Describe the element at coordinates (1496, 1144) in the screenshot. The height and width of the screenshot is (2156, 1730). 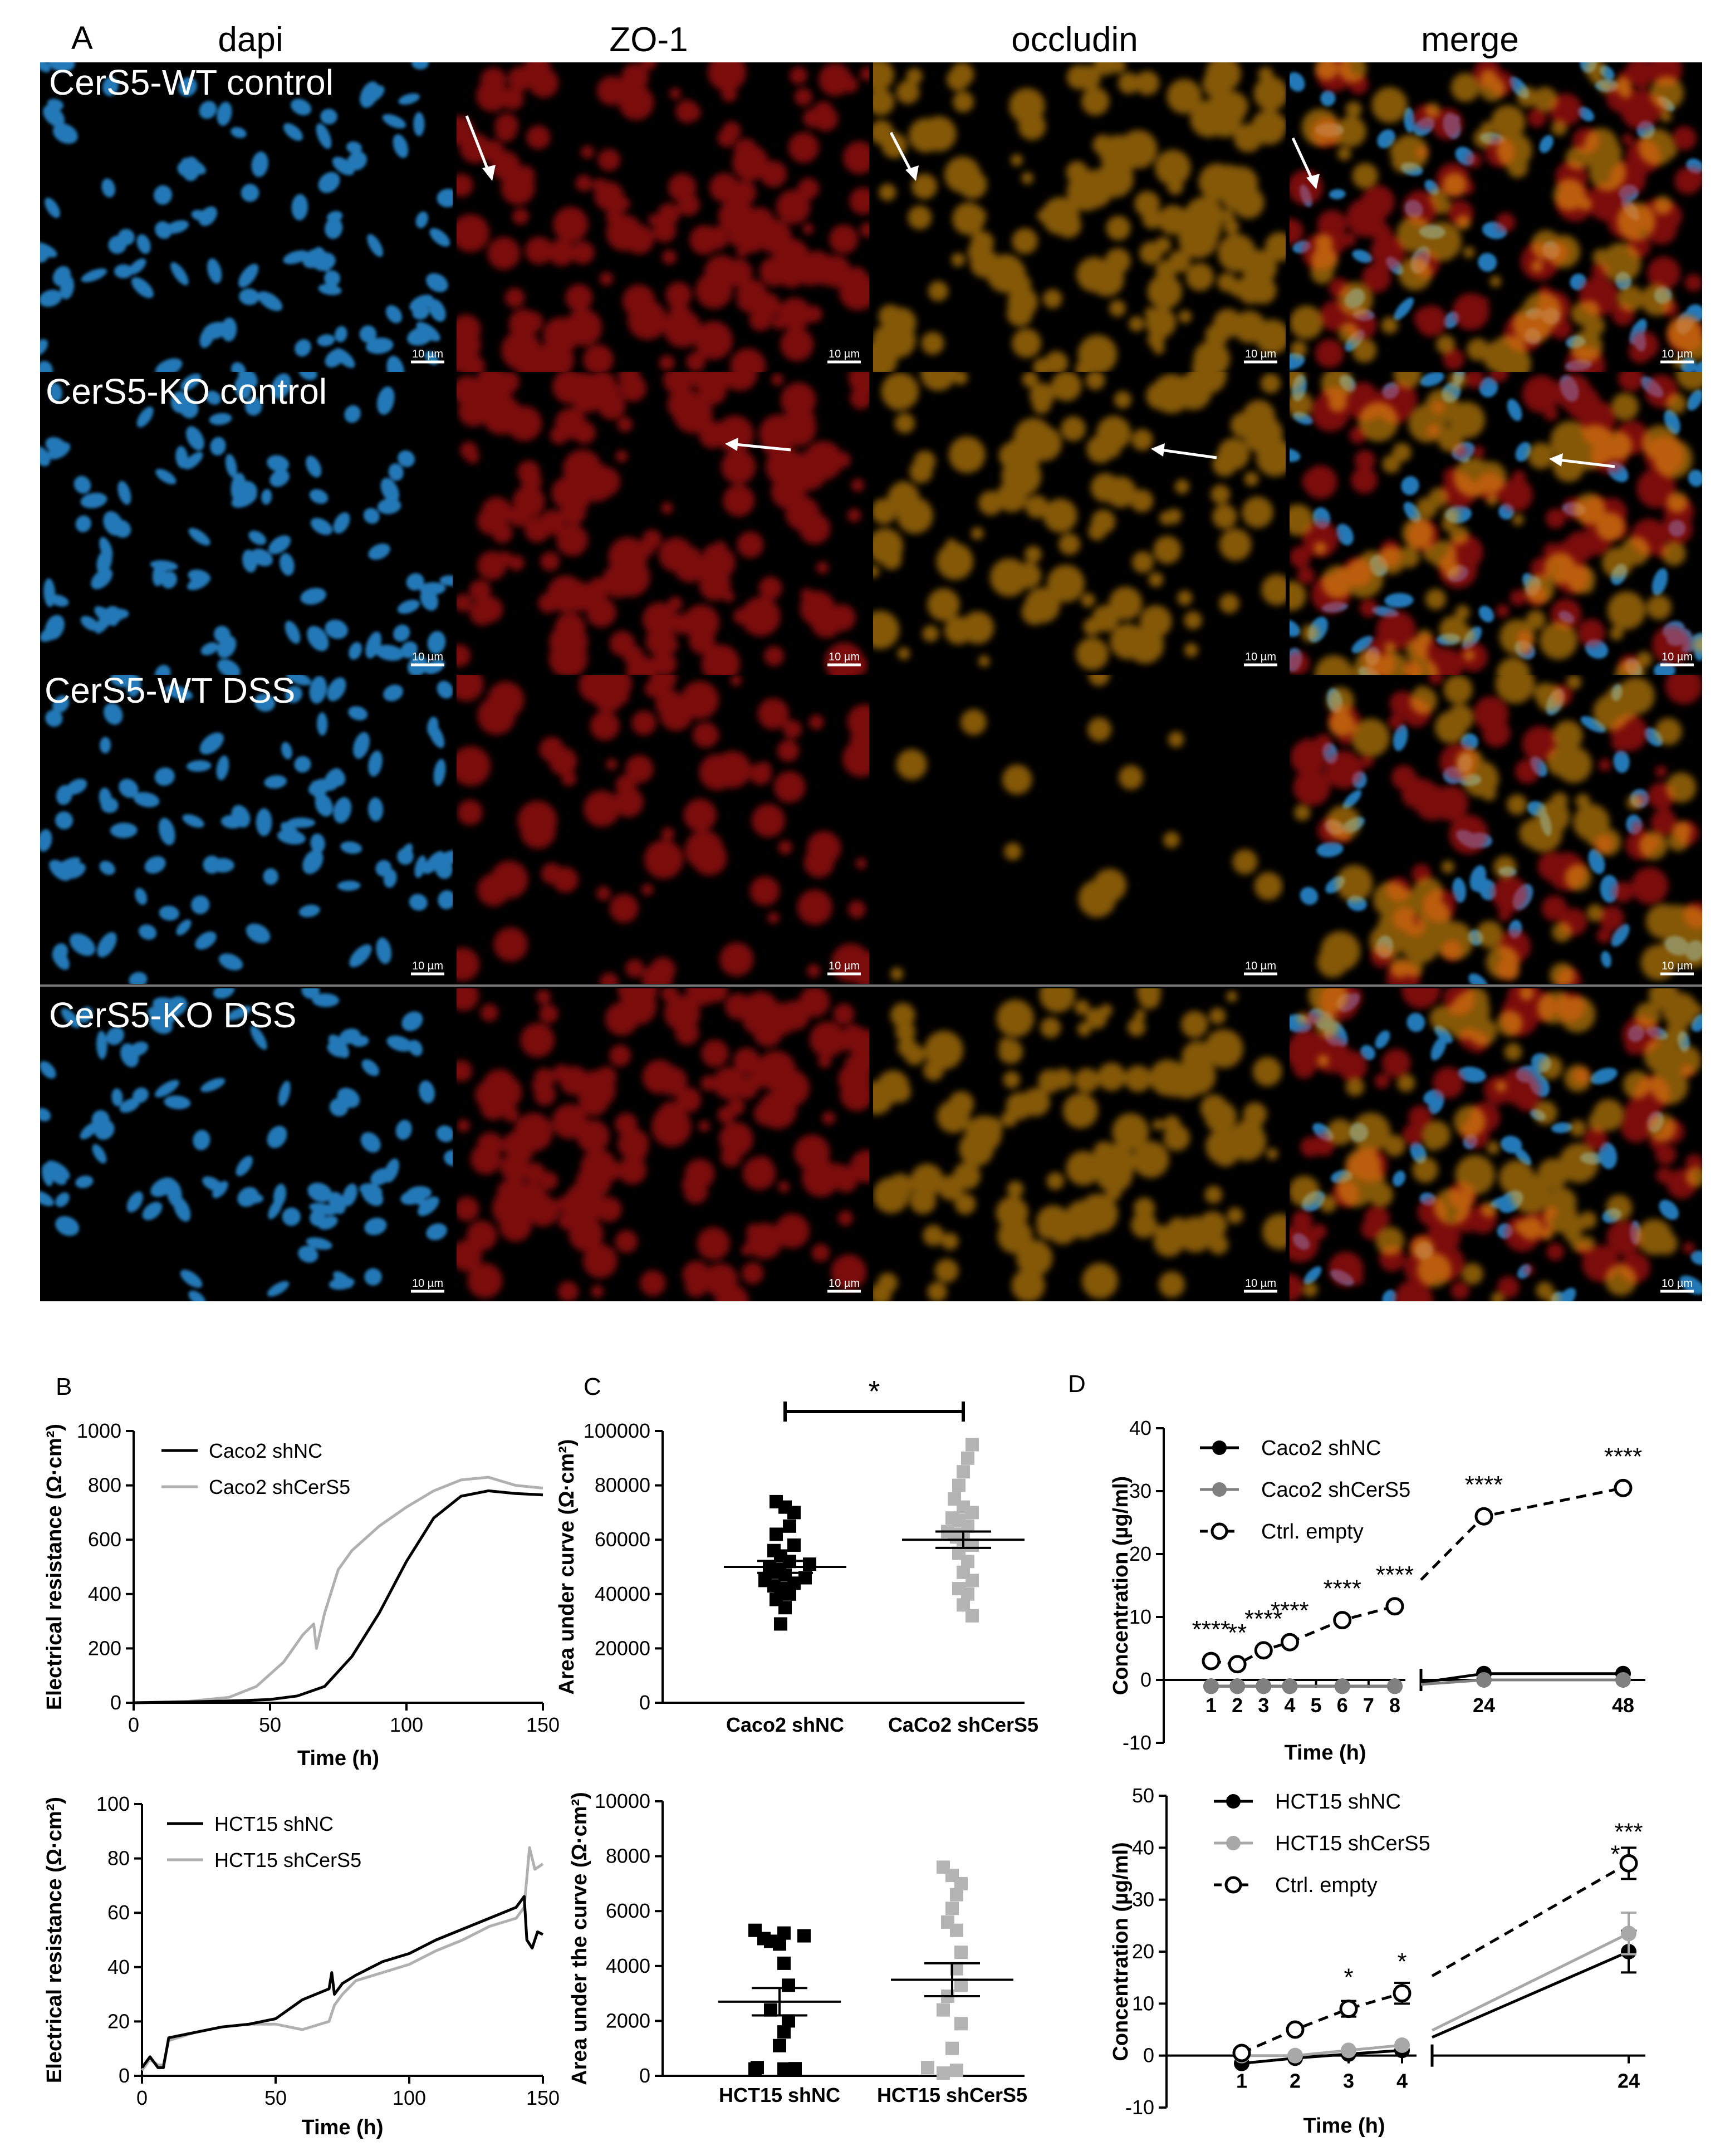
I see `micrograph-tile` at that location.